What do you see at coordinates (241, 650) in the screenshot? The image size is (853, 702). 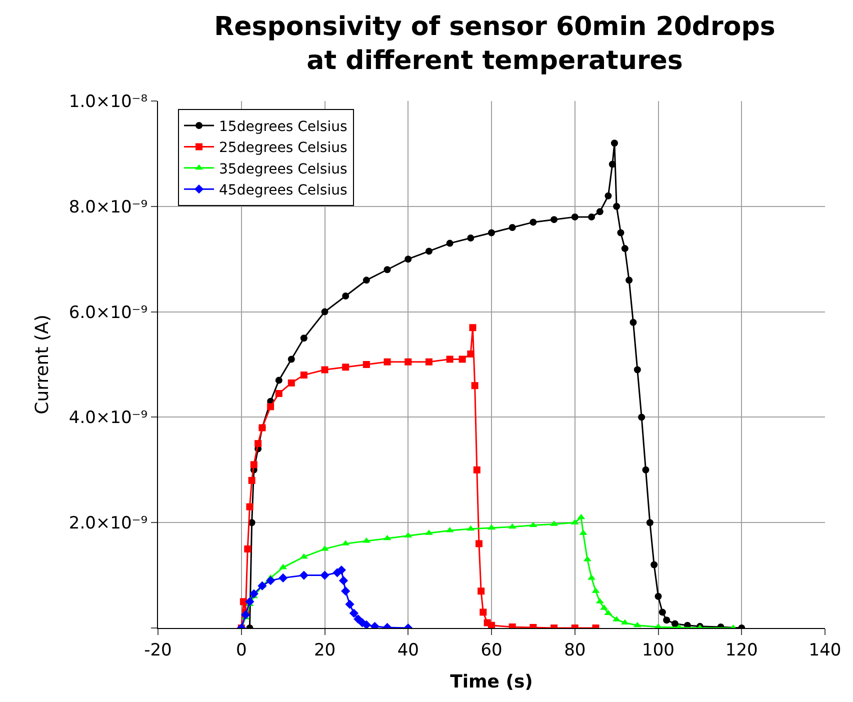 I see `x-tick-label: 0` at bounding box center [241, 650].